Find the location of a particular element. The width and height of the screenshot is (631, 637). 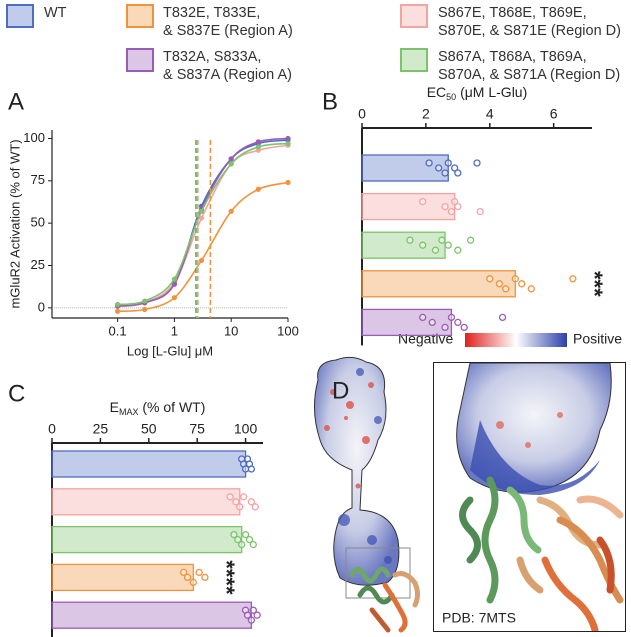

colorbar-high-label: Positive is located at coordinates (597, 339).